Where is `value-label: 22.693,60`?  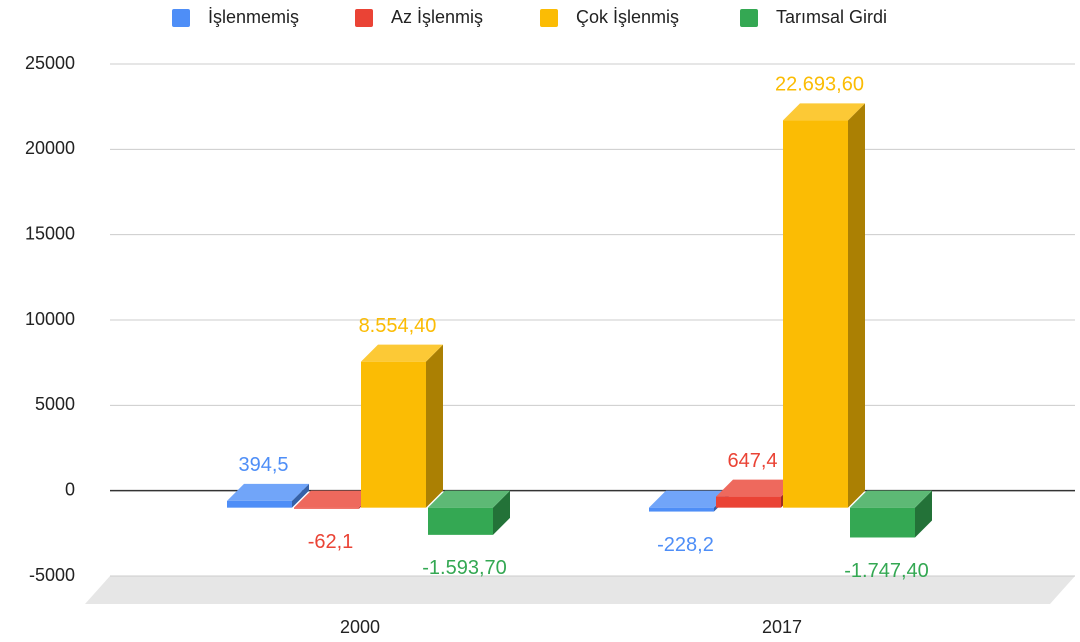 value-label: 22.693,60 is located at coordinates (819, 85).